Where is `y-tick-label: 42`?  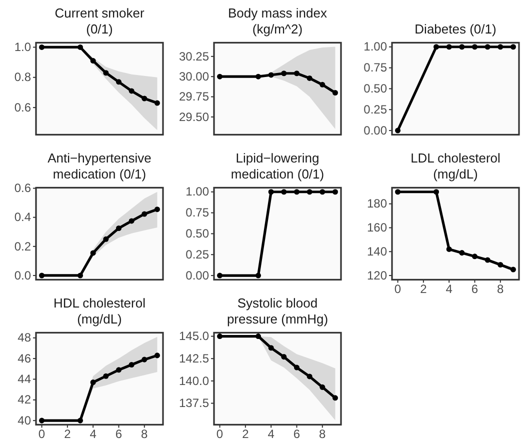 y-tick-label: 42 is located at coordinates (25, 399).